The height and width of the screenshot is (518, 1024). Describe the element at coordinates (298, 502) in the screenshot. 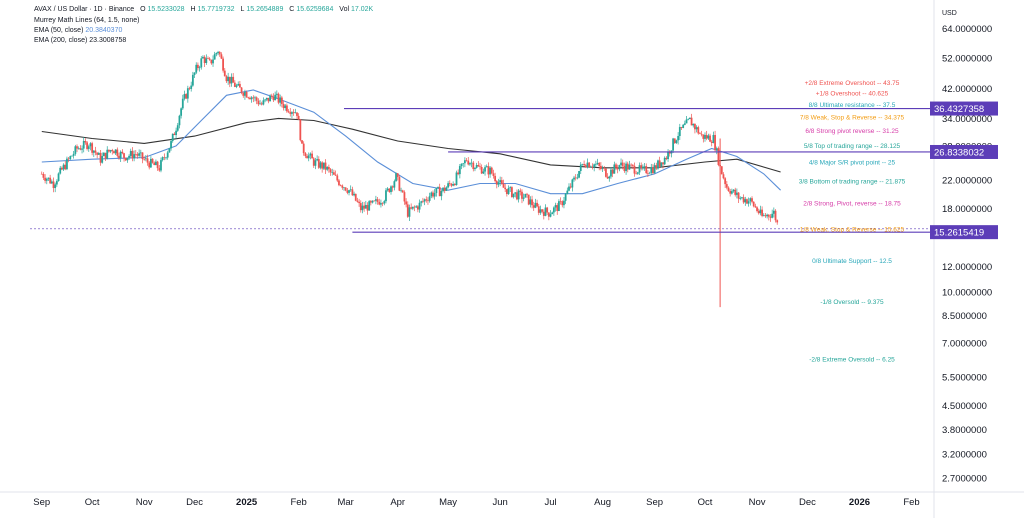

I see `x-tick-label: Feb` at that location.